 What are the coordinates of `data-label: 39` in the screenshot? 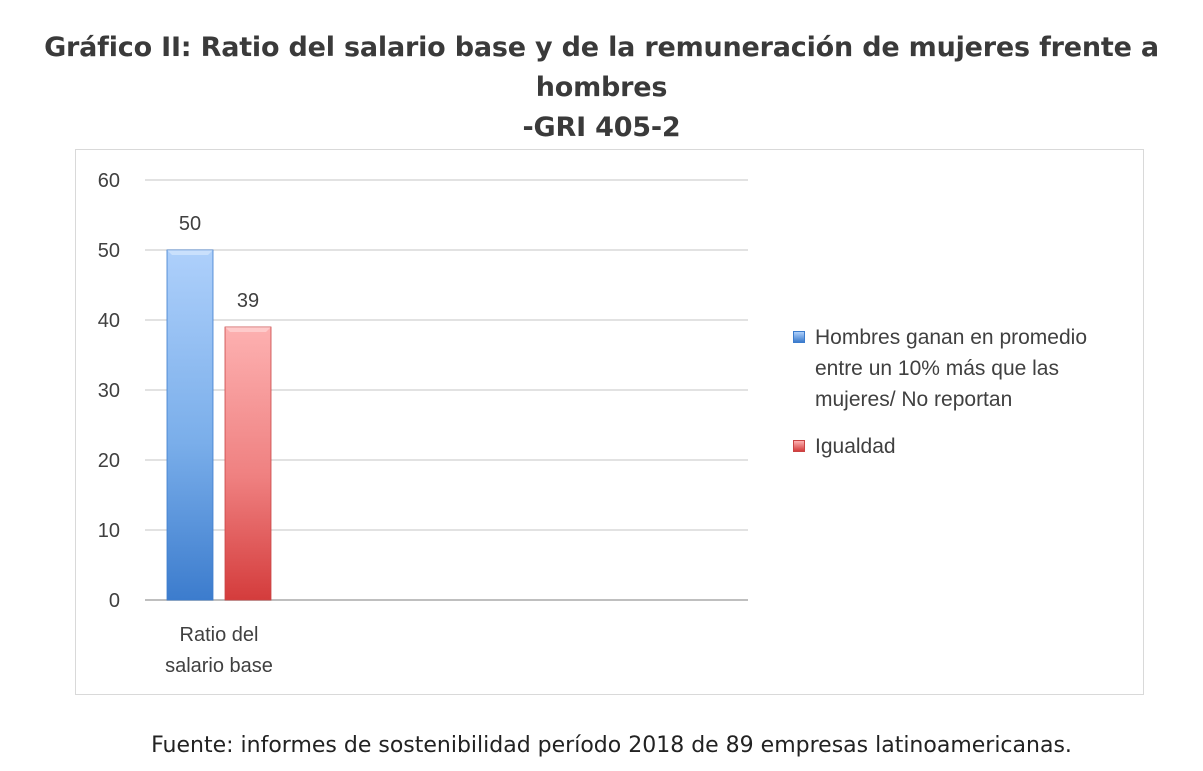 It's located at (248, 301).